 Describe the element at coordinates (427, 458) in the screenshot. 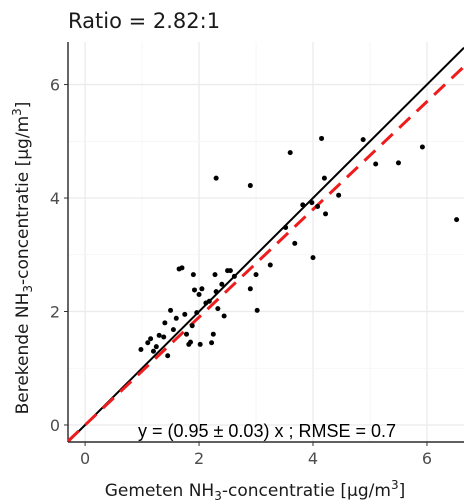

I see `x-tick-label: 6` at that location.